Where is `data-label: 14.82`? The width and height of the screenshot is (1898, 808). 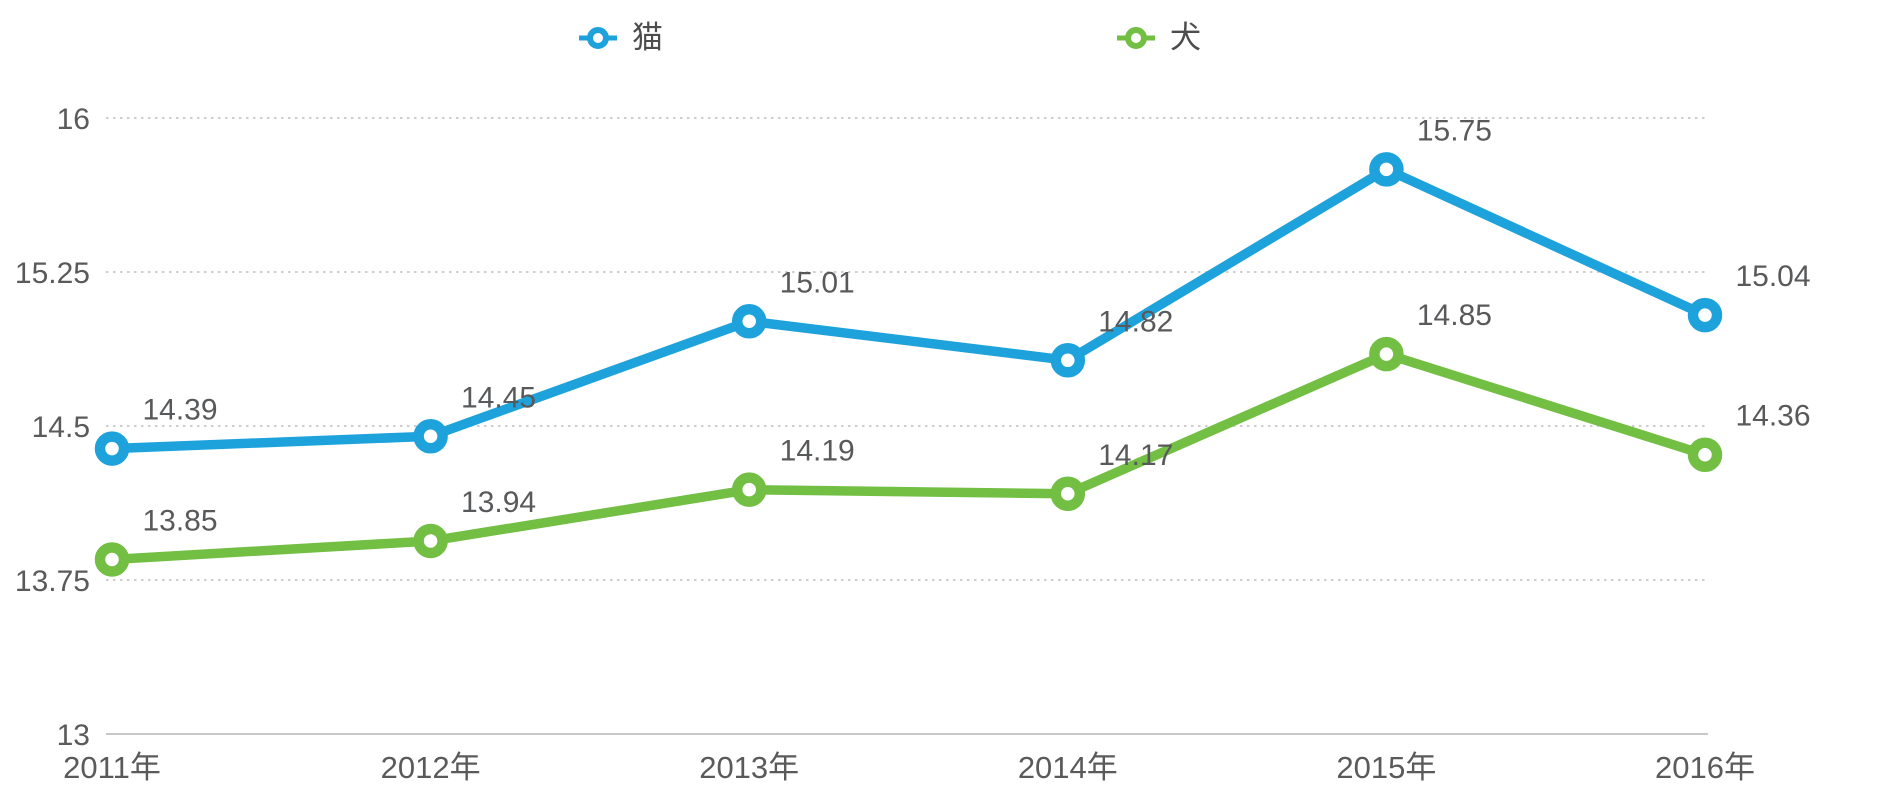
data-label: 14.82 is located at coordinates (1135, 321).